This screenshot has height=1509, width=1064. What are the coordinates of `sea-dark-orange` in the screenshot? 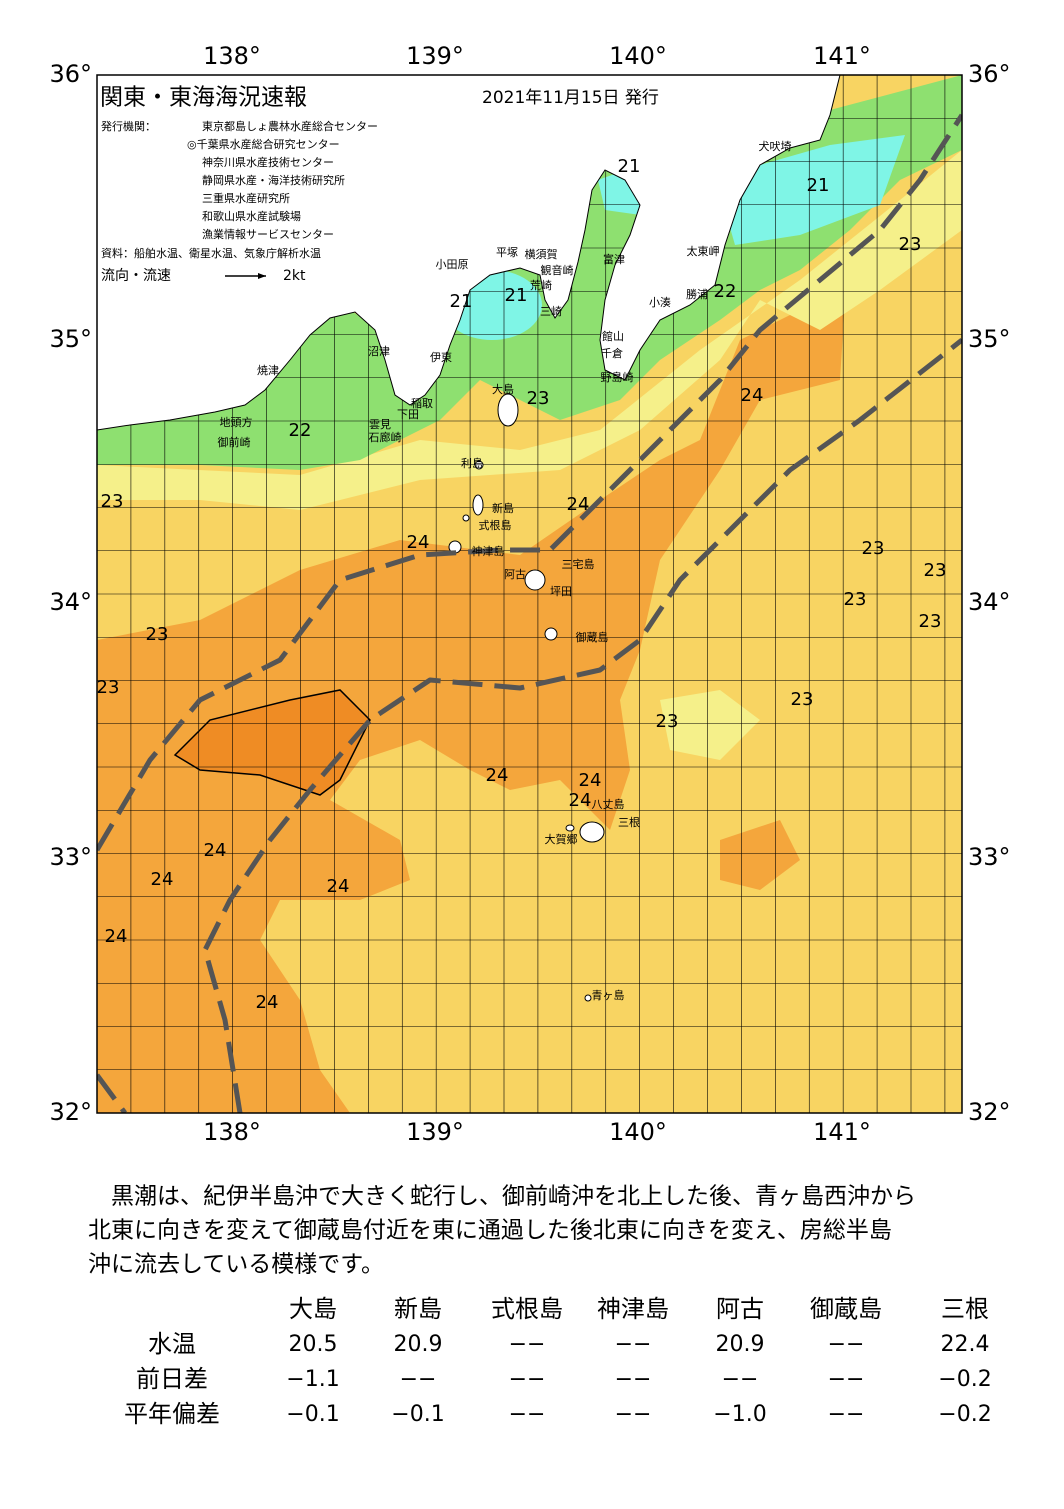 It's located at (272, 742).